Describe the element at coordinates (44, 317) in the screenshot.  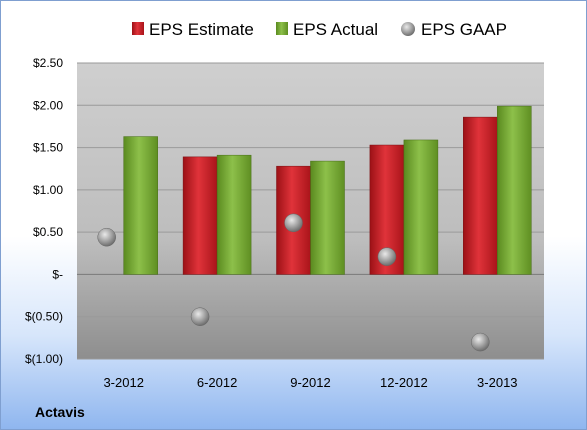
I see `y-tick-label: $(0.50)` at that location.